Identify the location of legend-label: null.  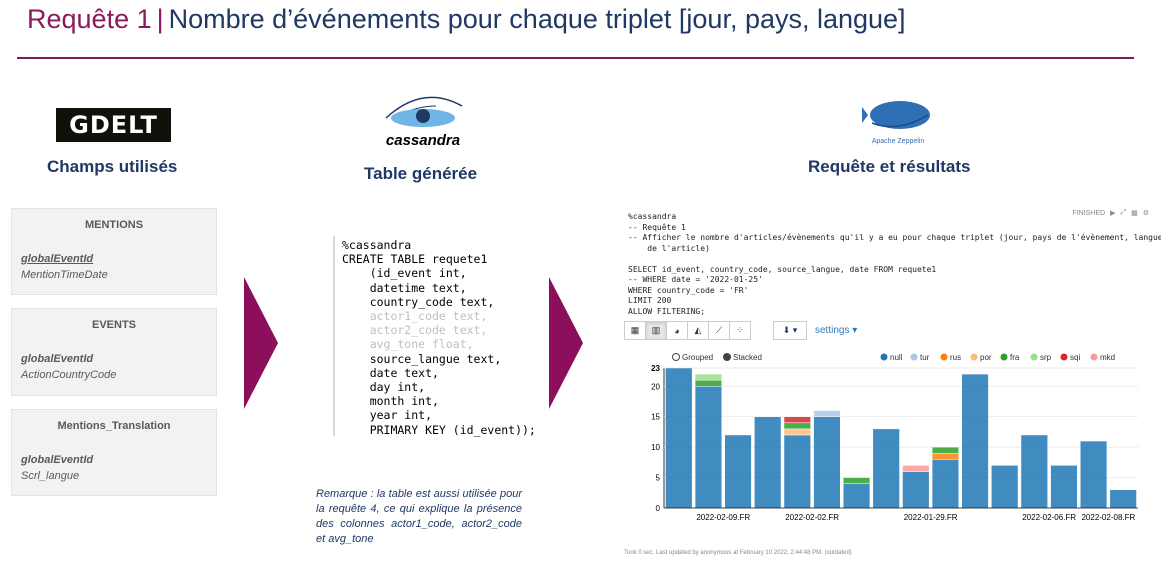
(896, 357).